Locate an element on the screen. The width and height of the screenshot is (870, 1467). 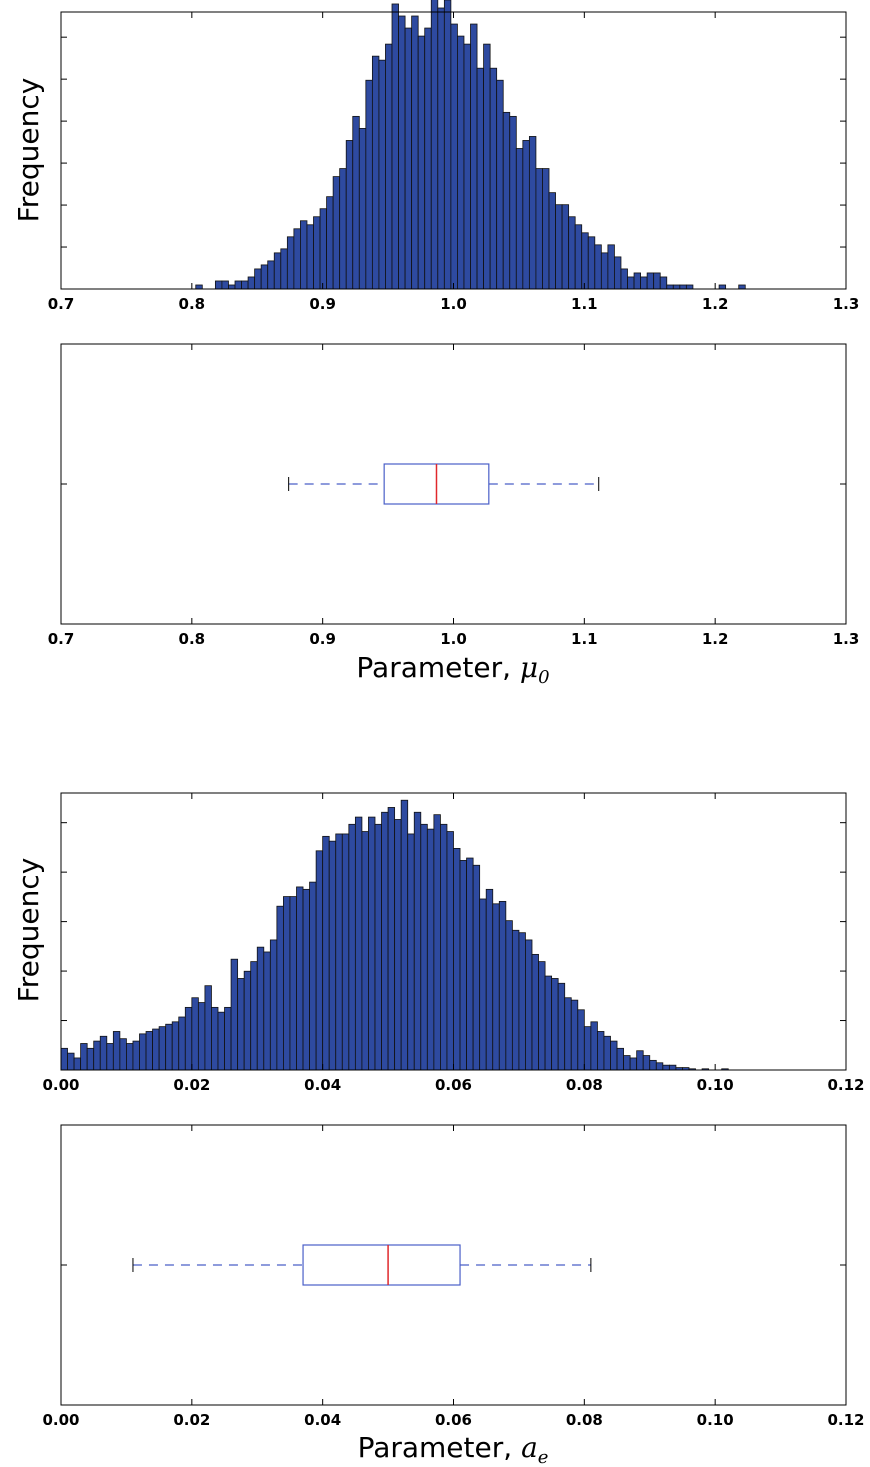
histogram-mu0-xtick-label: 1.3 is located at coordinates (846, 304).